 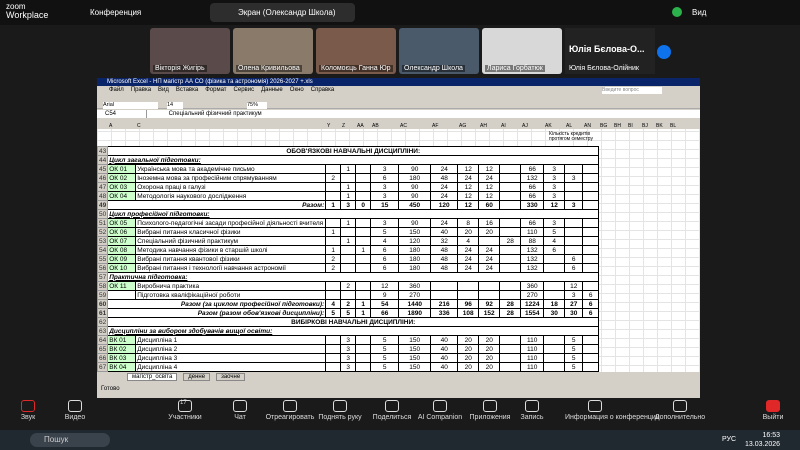 What do you see at coordinates (70, 440) in the screenshot?
I see `search-box: Пошук` at bounding box center [70, 440].